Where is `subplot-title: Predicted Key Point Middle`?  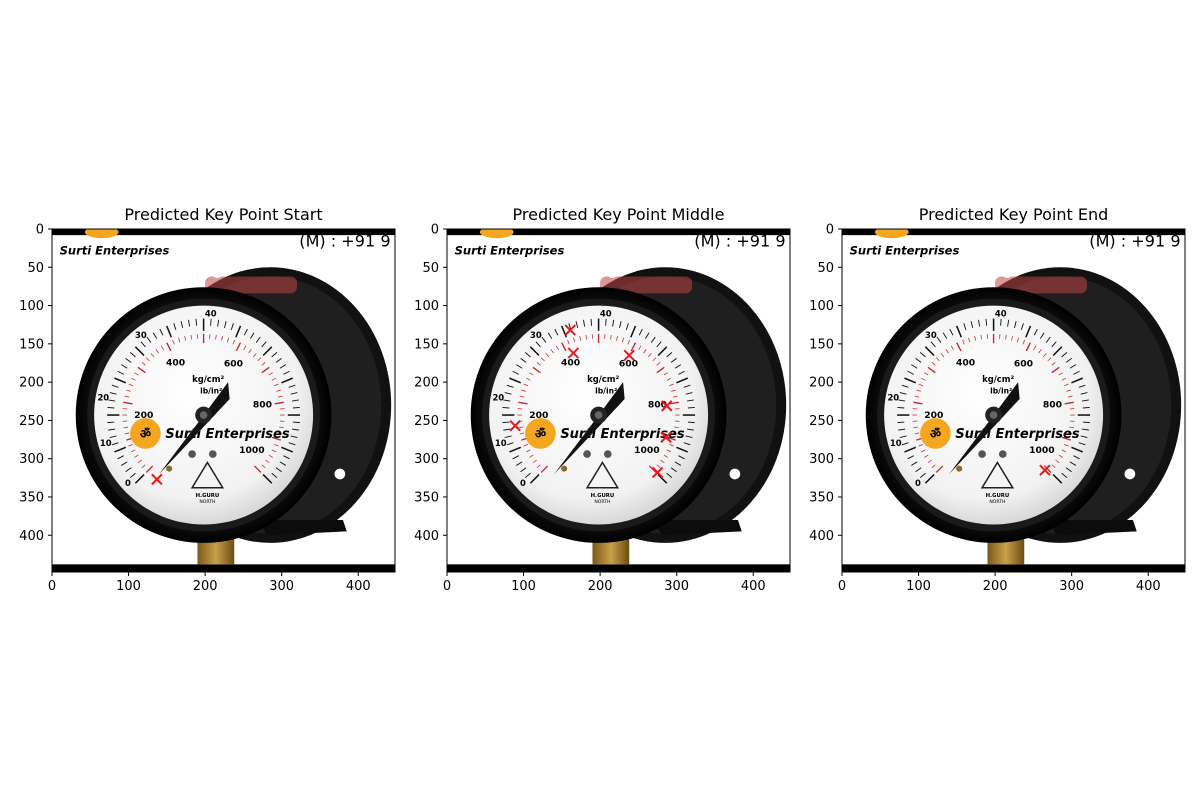
subplot-title: Predicted Key Point Middle is located at coordinates (619, 214).